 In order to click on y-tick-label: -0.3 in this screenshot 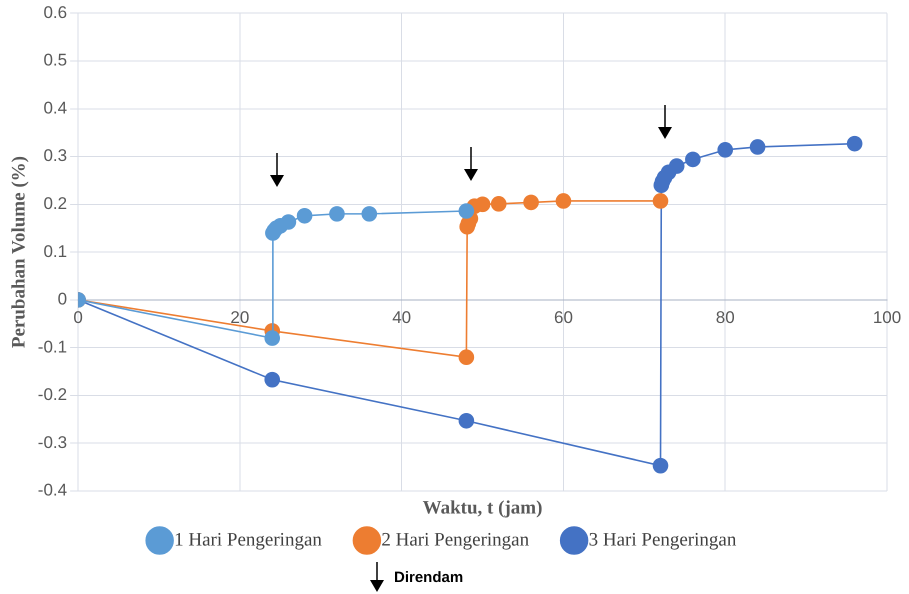, I will do `click(53, 442)`.